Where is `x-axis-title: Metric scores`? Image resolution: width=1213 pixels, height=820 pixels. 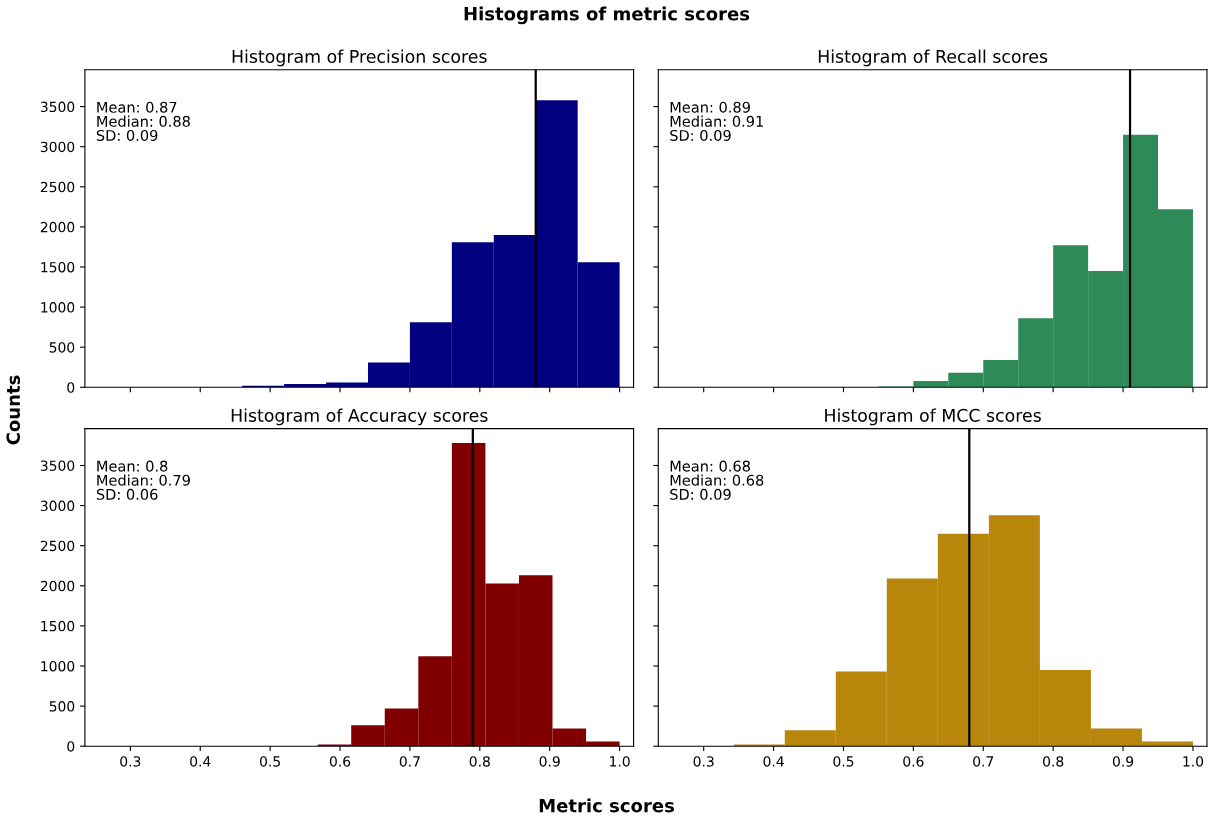 x-axis-title: Metric scores is located at coordinates (606, 805).